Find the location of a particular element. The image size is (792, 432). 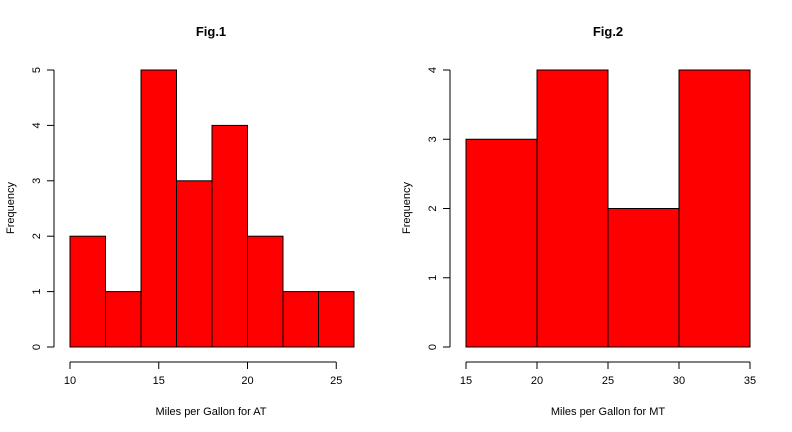

fig1-x-axis-label: Miles per Gallon for AT is located at coordinates (210, 412).